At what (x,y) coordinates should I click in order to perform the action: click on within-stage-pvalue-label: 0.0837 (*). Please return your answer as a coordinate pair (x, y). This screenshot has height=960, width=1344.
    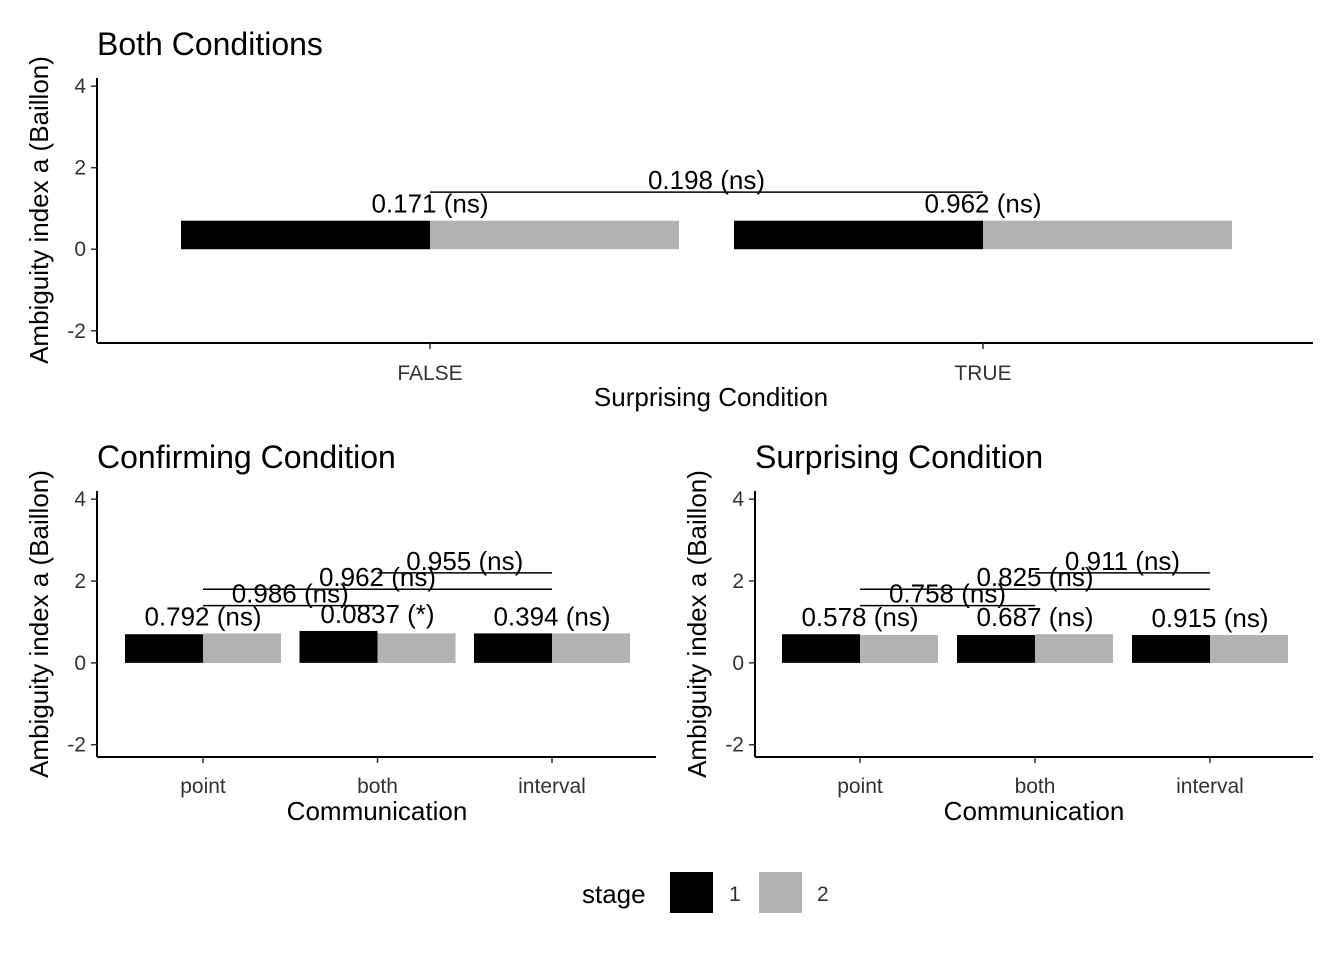
    Looking at the image, I should click on (377, 614).